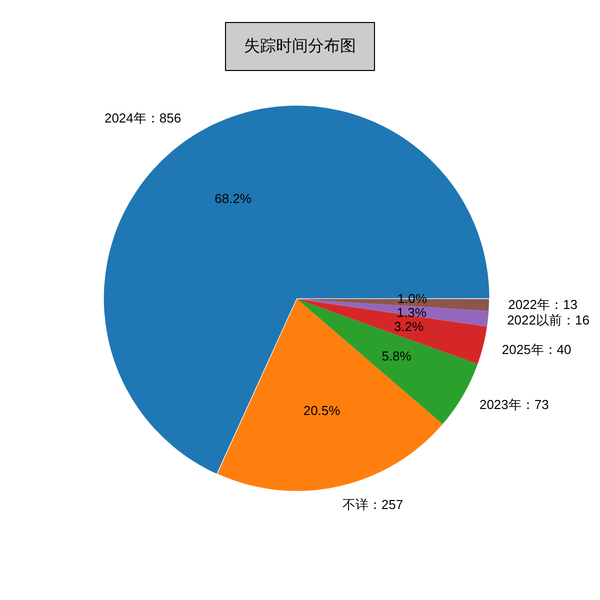 This screenshot has width=600, height=600. I want to click on slice-label: 2022以前：16, so click(548, 320).